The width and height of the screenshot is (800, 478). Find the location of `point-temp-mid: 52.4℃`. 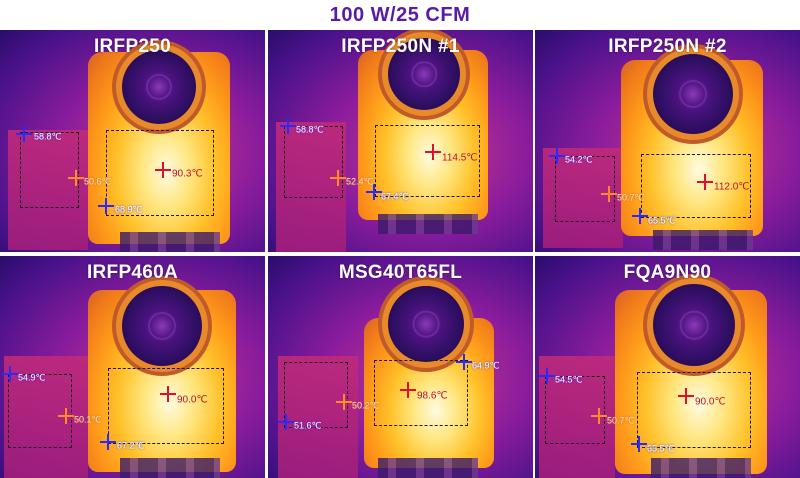

point-temp-mid: 52.4℃ is located at coordinates (360, 181).